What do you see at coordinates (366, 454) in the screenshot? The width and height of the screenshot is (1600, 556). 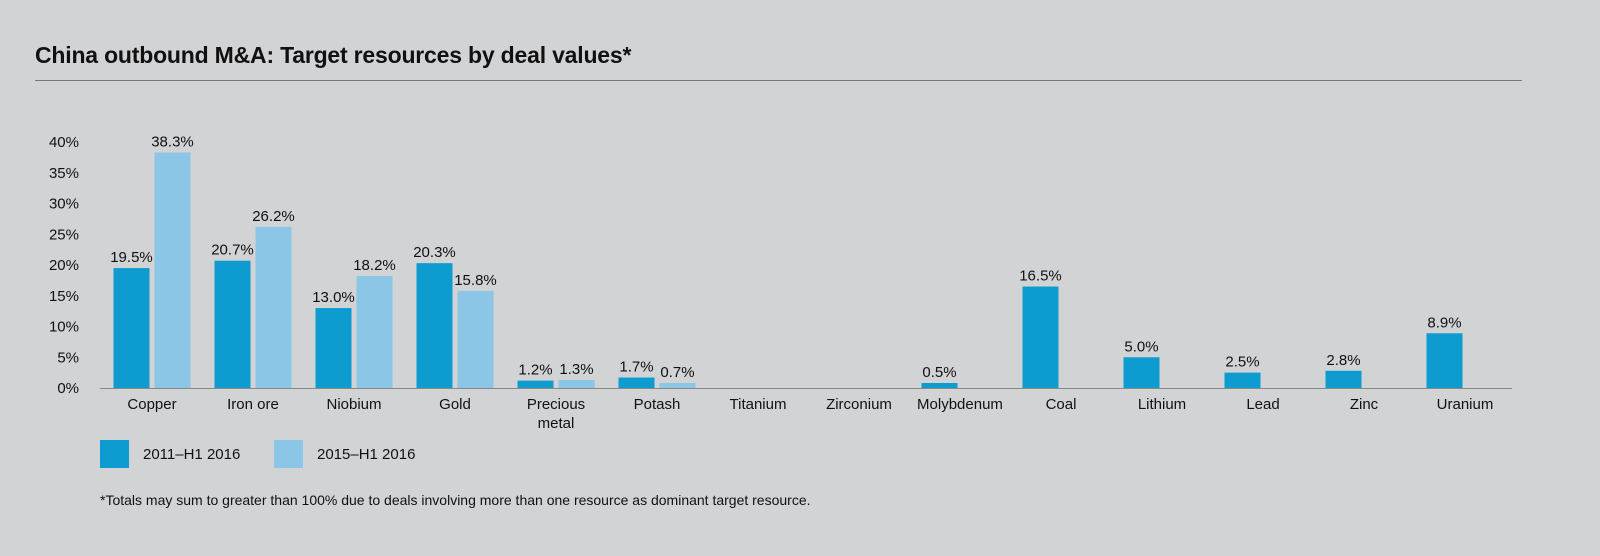 I see `legend-label: 2015–H1 2016` at bounding box center [366, 454].